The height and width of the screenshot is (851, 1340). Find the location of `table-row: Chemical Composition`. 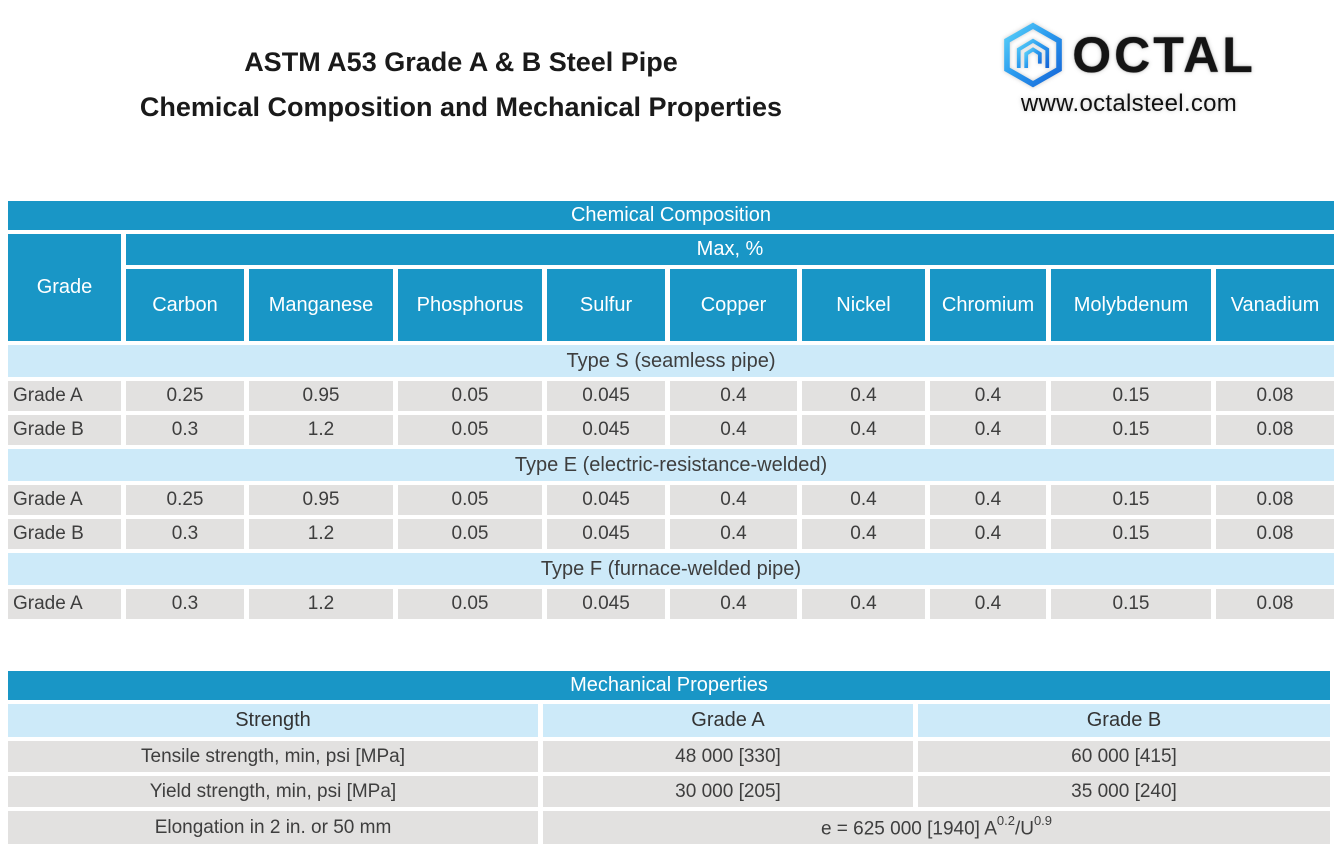

table-row: Chemical Composition is located at coordinates (671, 215).